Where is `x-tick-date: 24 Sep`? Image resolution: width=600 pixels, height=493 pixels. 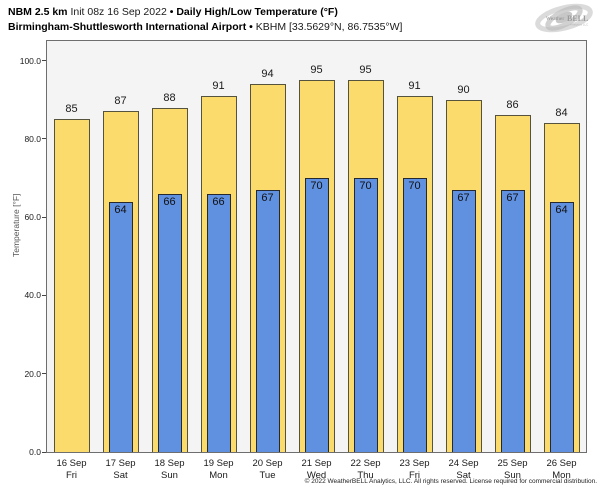
x-tick-date: 24 Sep is located at coordinates (463, 463).